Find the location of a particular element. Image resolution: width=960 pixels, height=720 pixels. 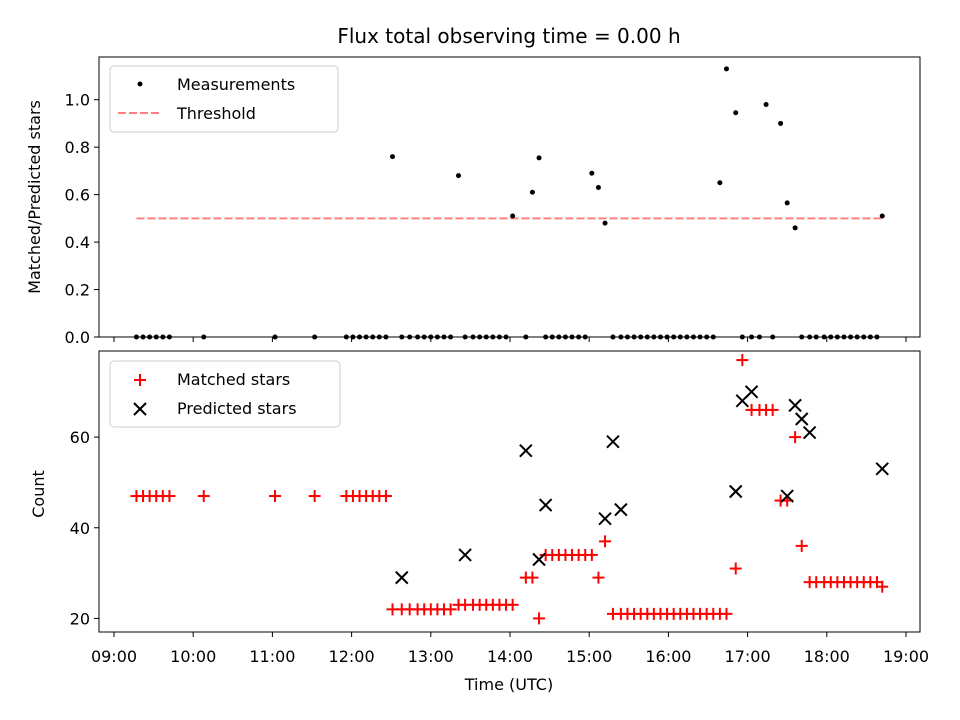

top-y-tick-label: 0.6 is located at coordinates (77, 195).